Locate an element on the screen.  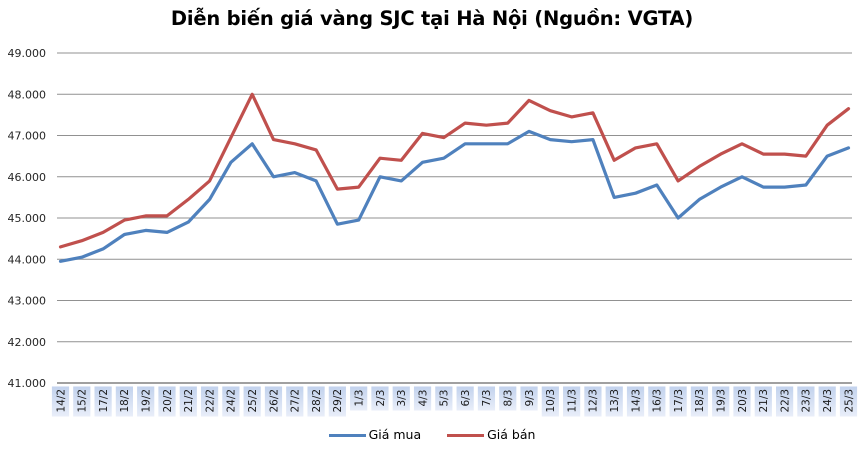
x-tick-label: 24/2 is located at coordinates (232, 401).